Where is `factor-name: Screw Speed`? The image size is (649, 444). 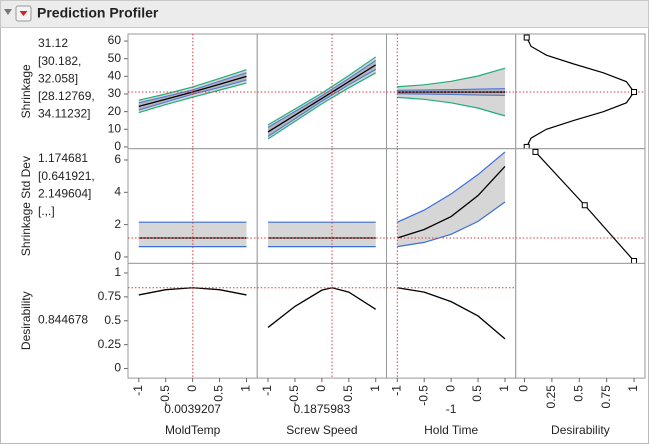
factor-name: Screw Speed is located at coordinates (321, 430).